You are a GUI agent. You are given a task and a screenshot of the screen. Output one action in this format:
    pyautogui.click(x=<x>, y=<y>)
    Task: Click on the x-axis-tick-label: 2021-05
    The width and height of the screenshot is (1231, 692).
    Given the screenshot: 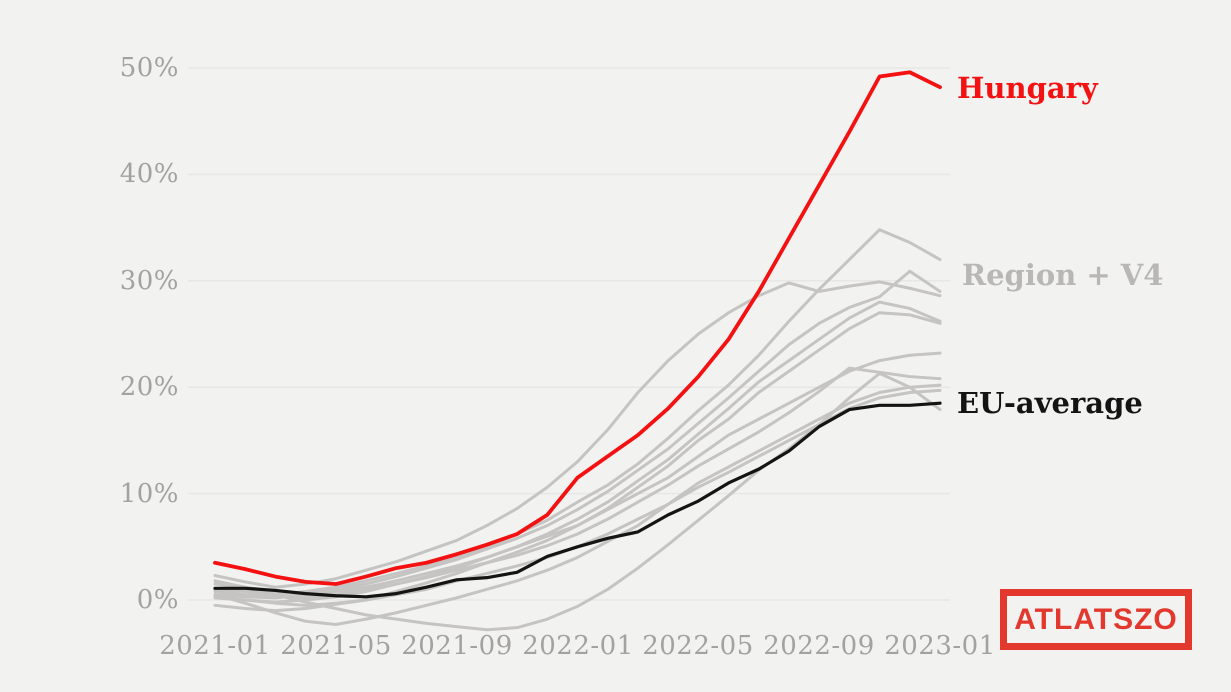 What is the action you would take?
    pyautogui.click(x=336, y=646)
    